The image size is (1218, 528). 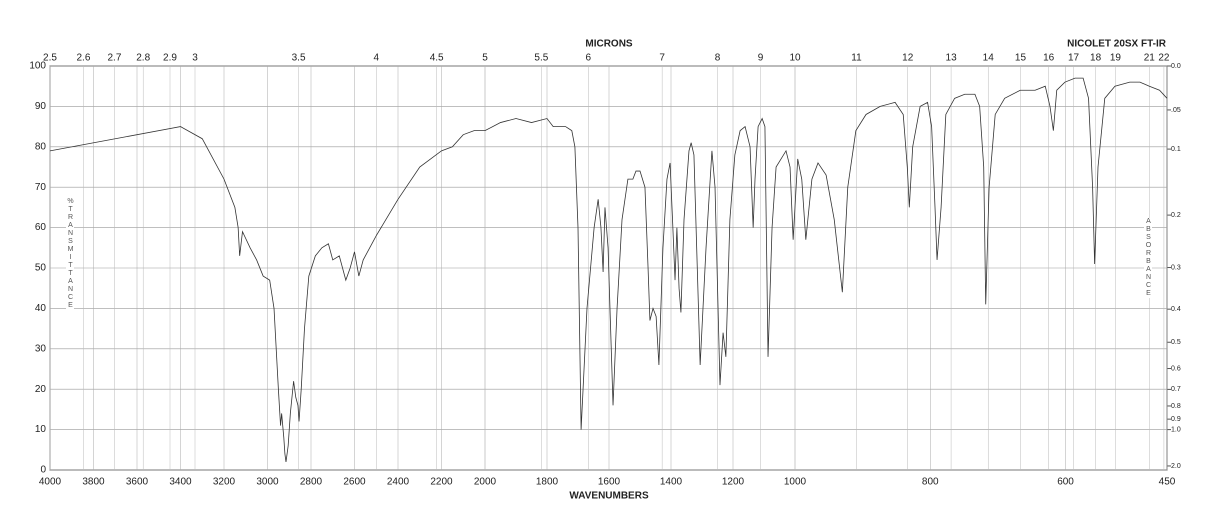 I want to click on x2-tick-label: 16, so click(x=1049, y=58).